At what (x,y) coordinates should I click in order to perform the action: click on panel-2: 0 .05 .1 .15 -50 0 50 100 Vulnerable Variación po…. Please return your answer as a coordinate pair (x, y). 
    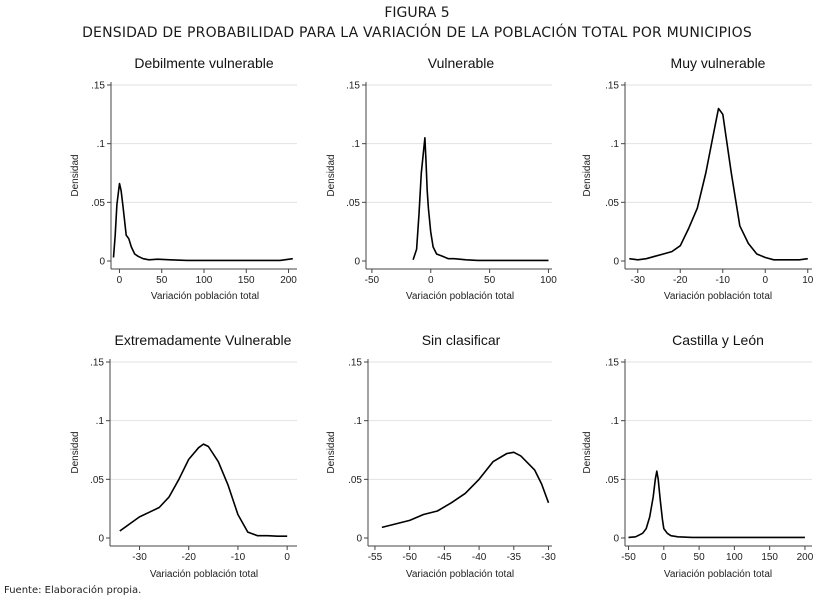
    Looking at the image, I should click on (441, 178).